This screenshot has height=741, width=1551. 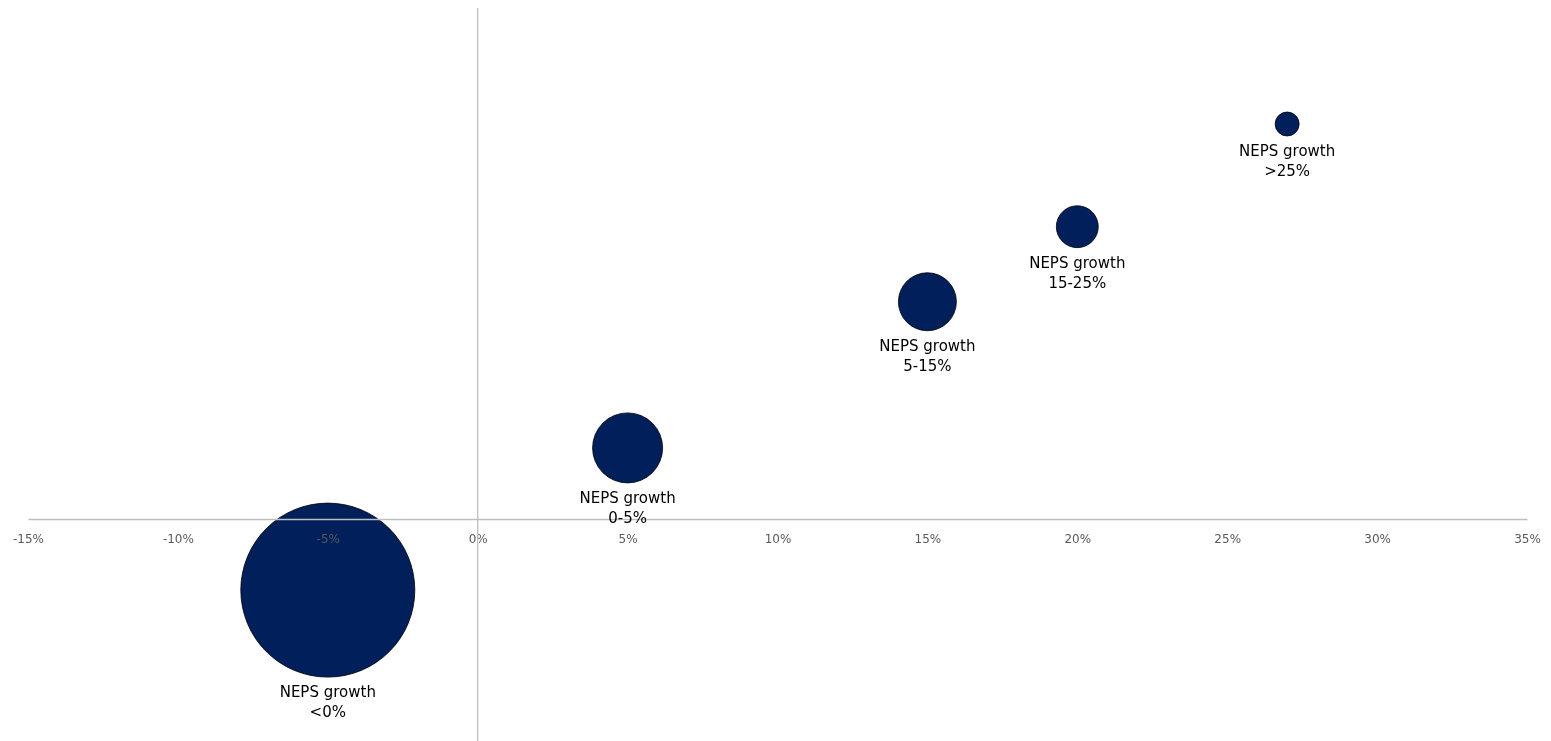 What do you see at coordinates (1377, 538) in the screenshot?
I see `x-tick-label: 30%` at bounding box center [1377, 538].